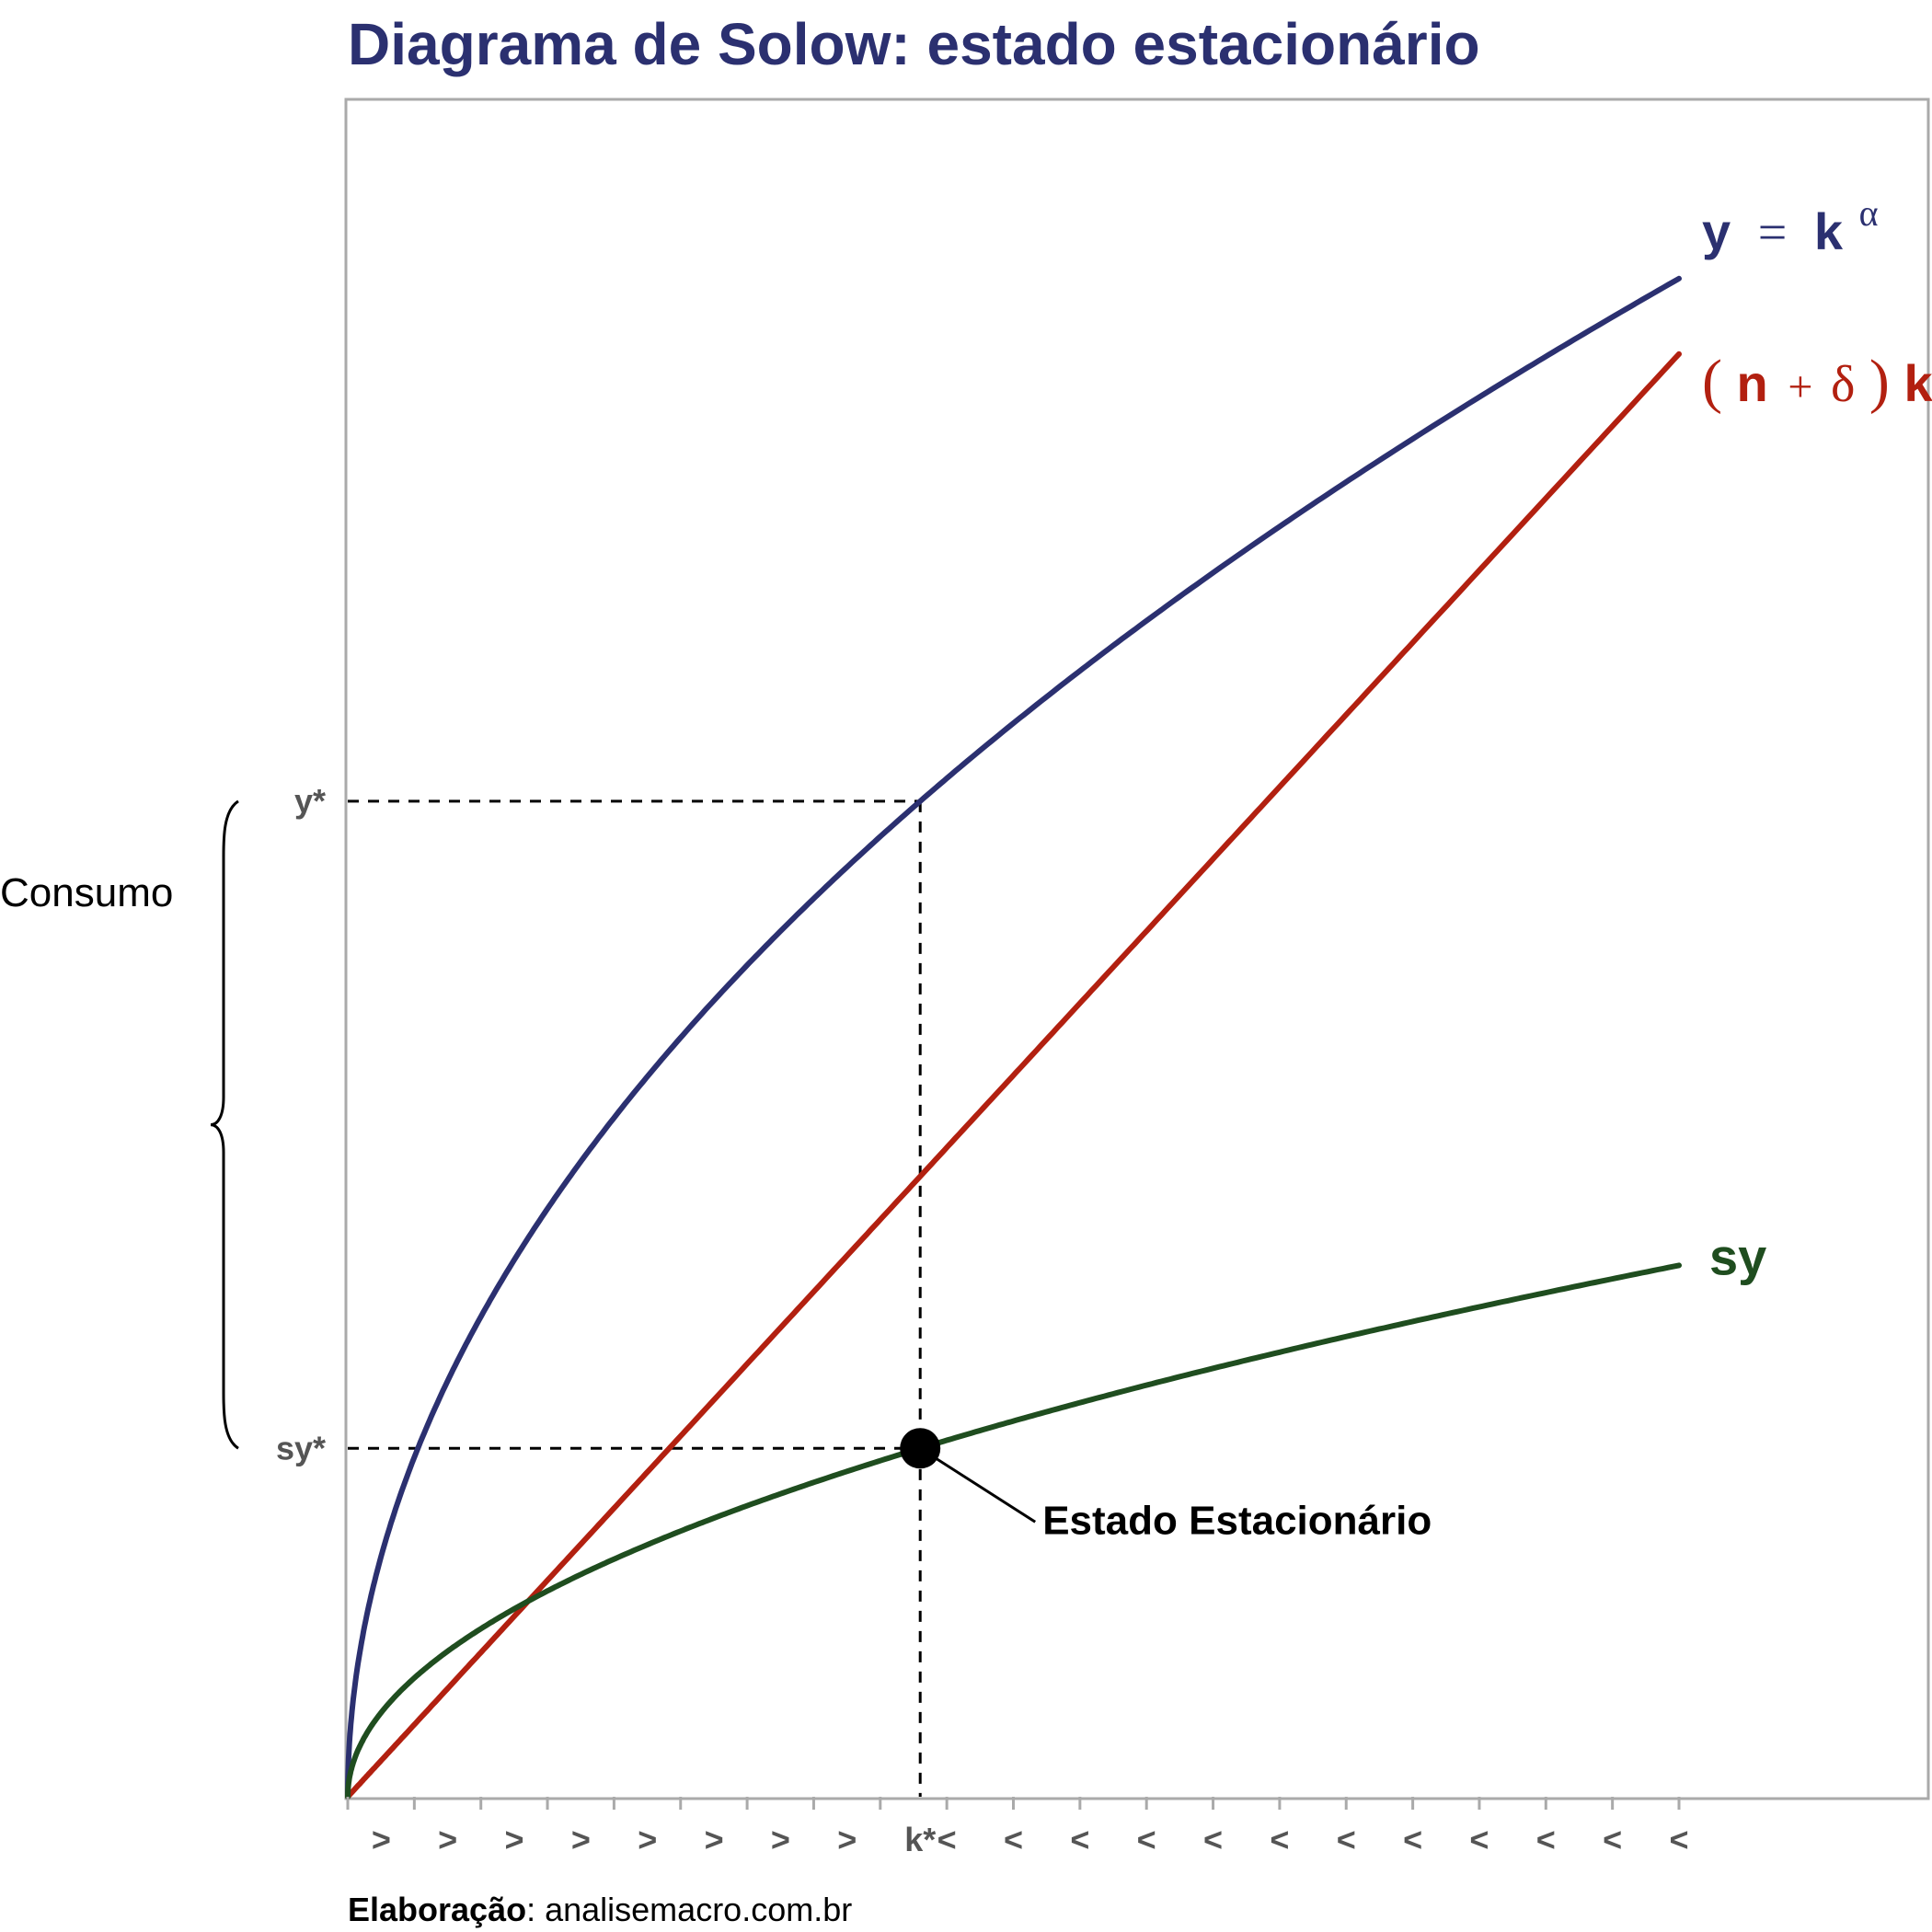  Describe the element at coordinates (1817, 381) in the screenshot. I see `depreciation-line-label: ( n + δ ) k` at that location.